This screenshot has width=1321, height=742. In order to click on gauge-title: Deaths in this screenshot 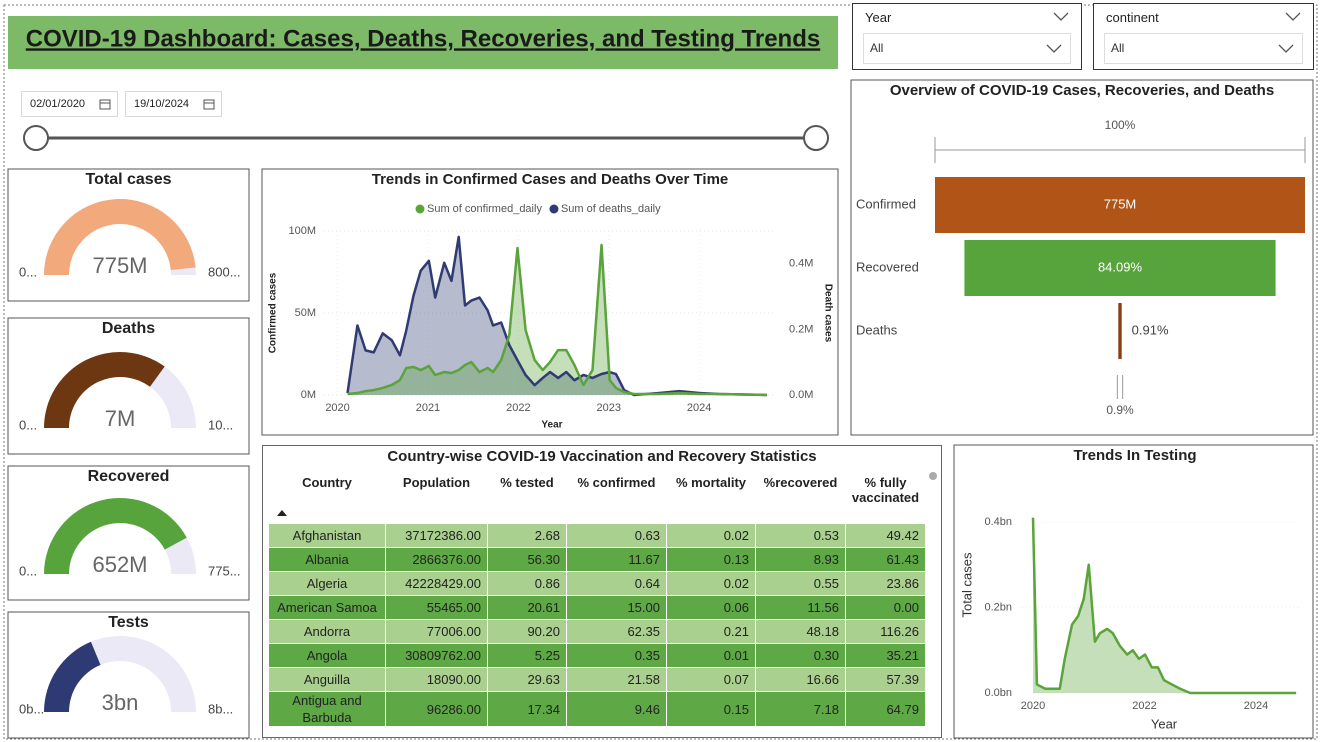, I will do `click(128, 328)`.